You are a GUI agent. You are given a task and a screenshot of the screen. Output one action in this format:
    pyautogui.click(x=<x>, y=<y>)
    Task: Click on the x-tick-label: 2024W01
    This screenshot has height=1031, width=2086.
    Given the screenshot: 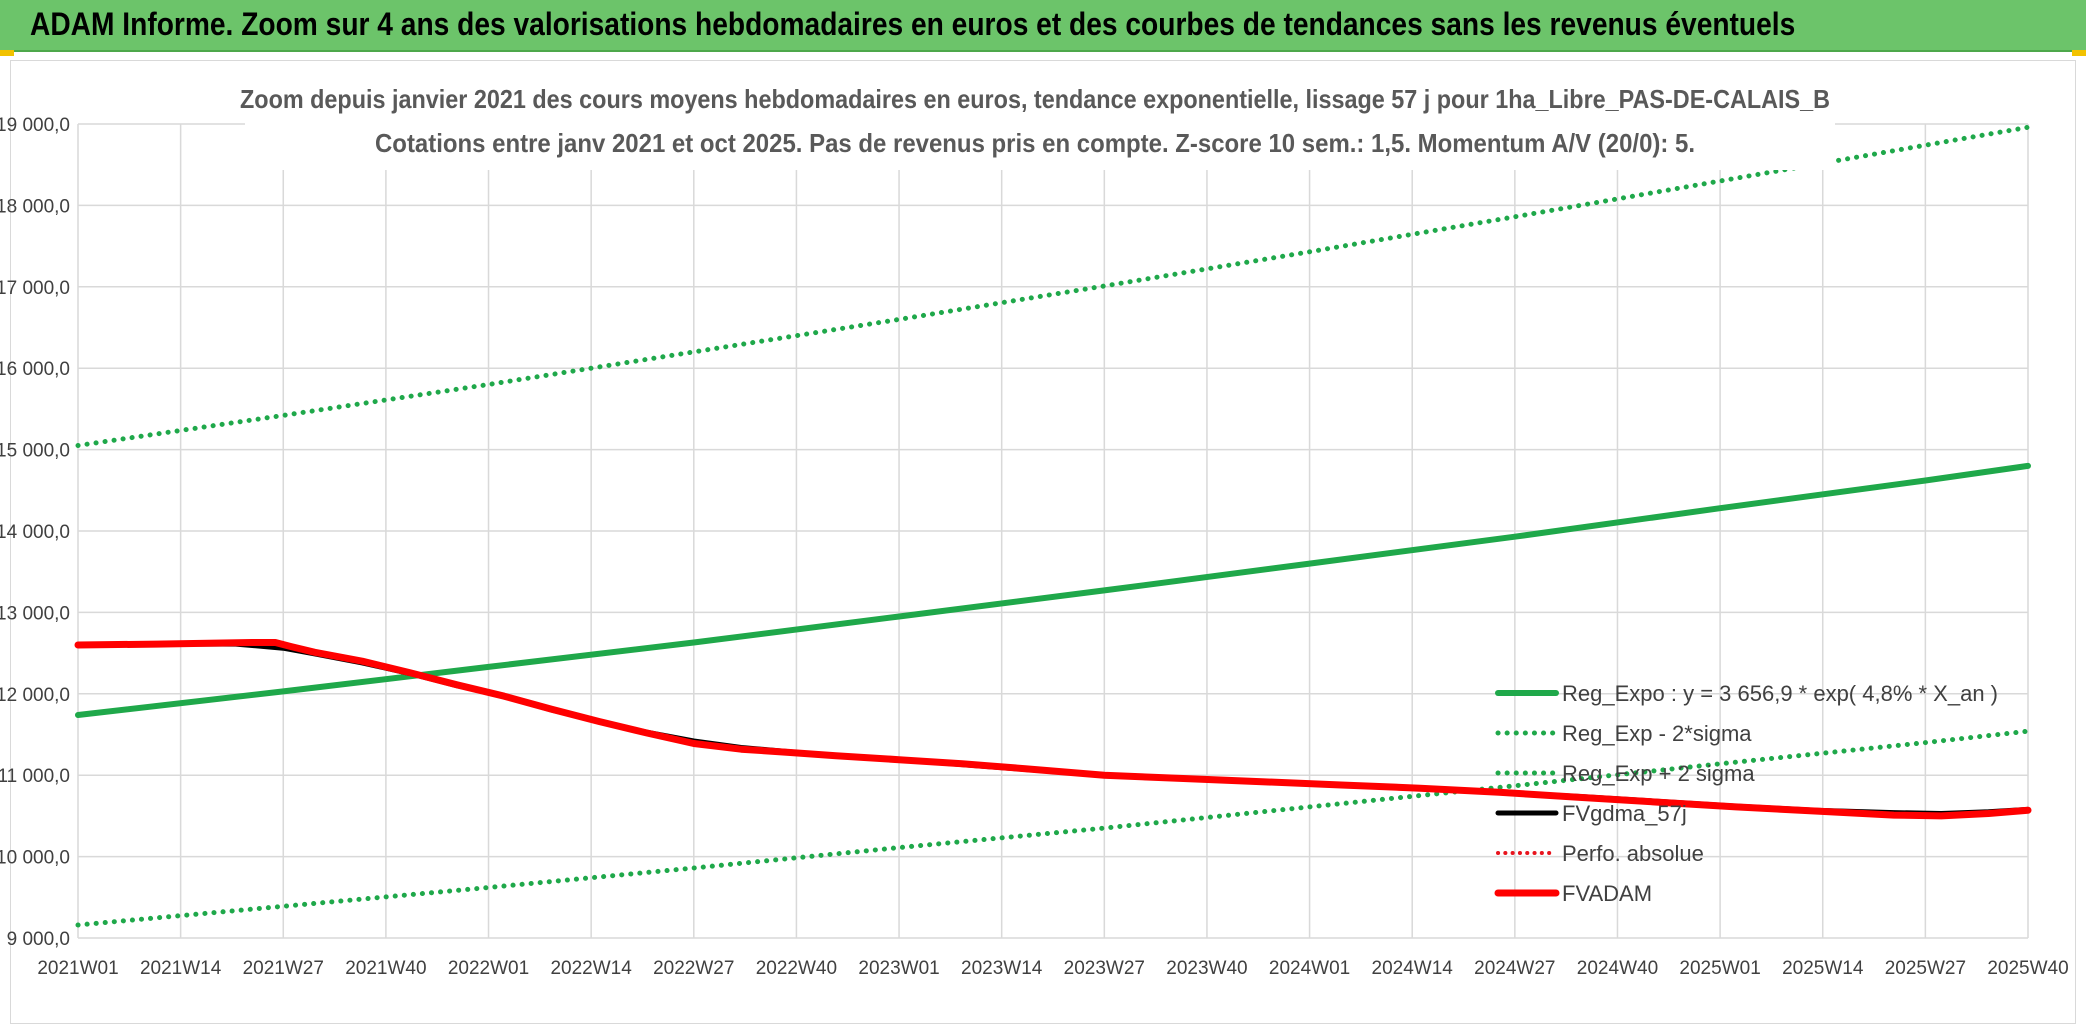 What is the action you would take?
    pyautogui.click(x=1309, y=968)
    